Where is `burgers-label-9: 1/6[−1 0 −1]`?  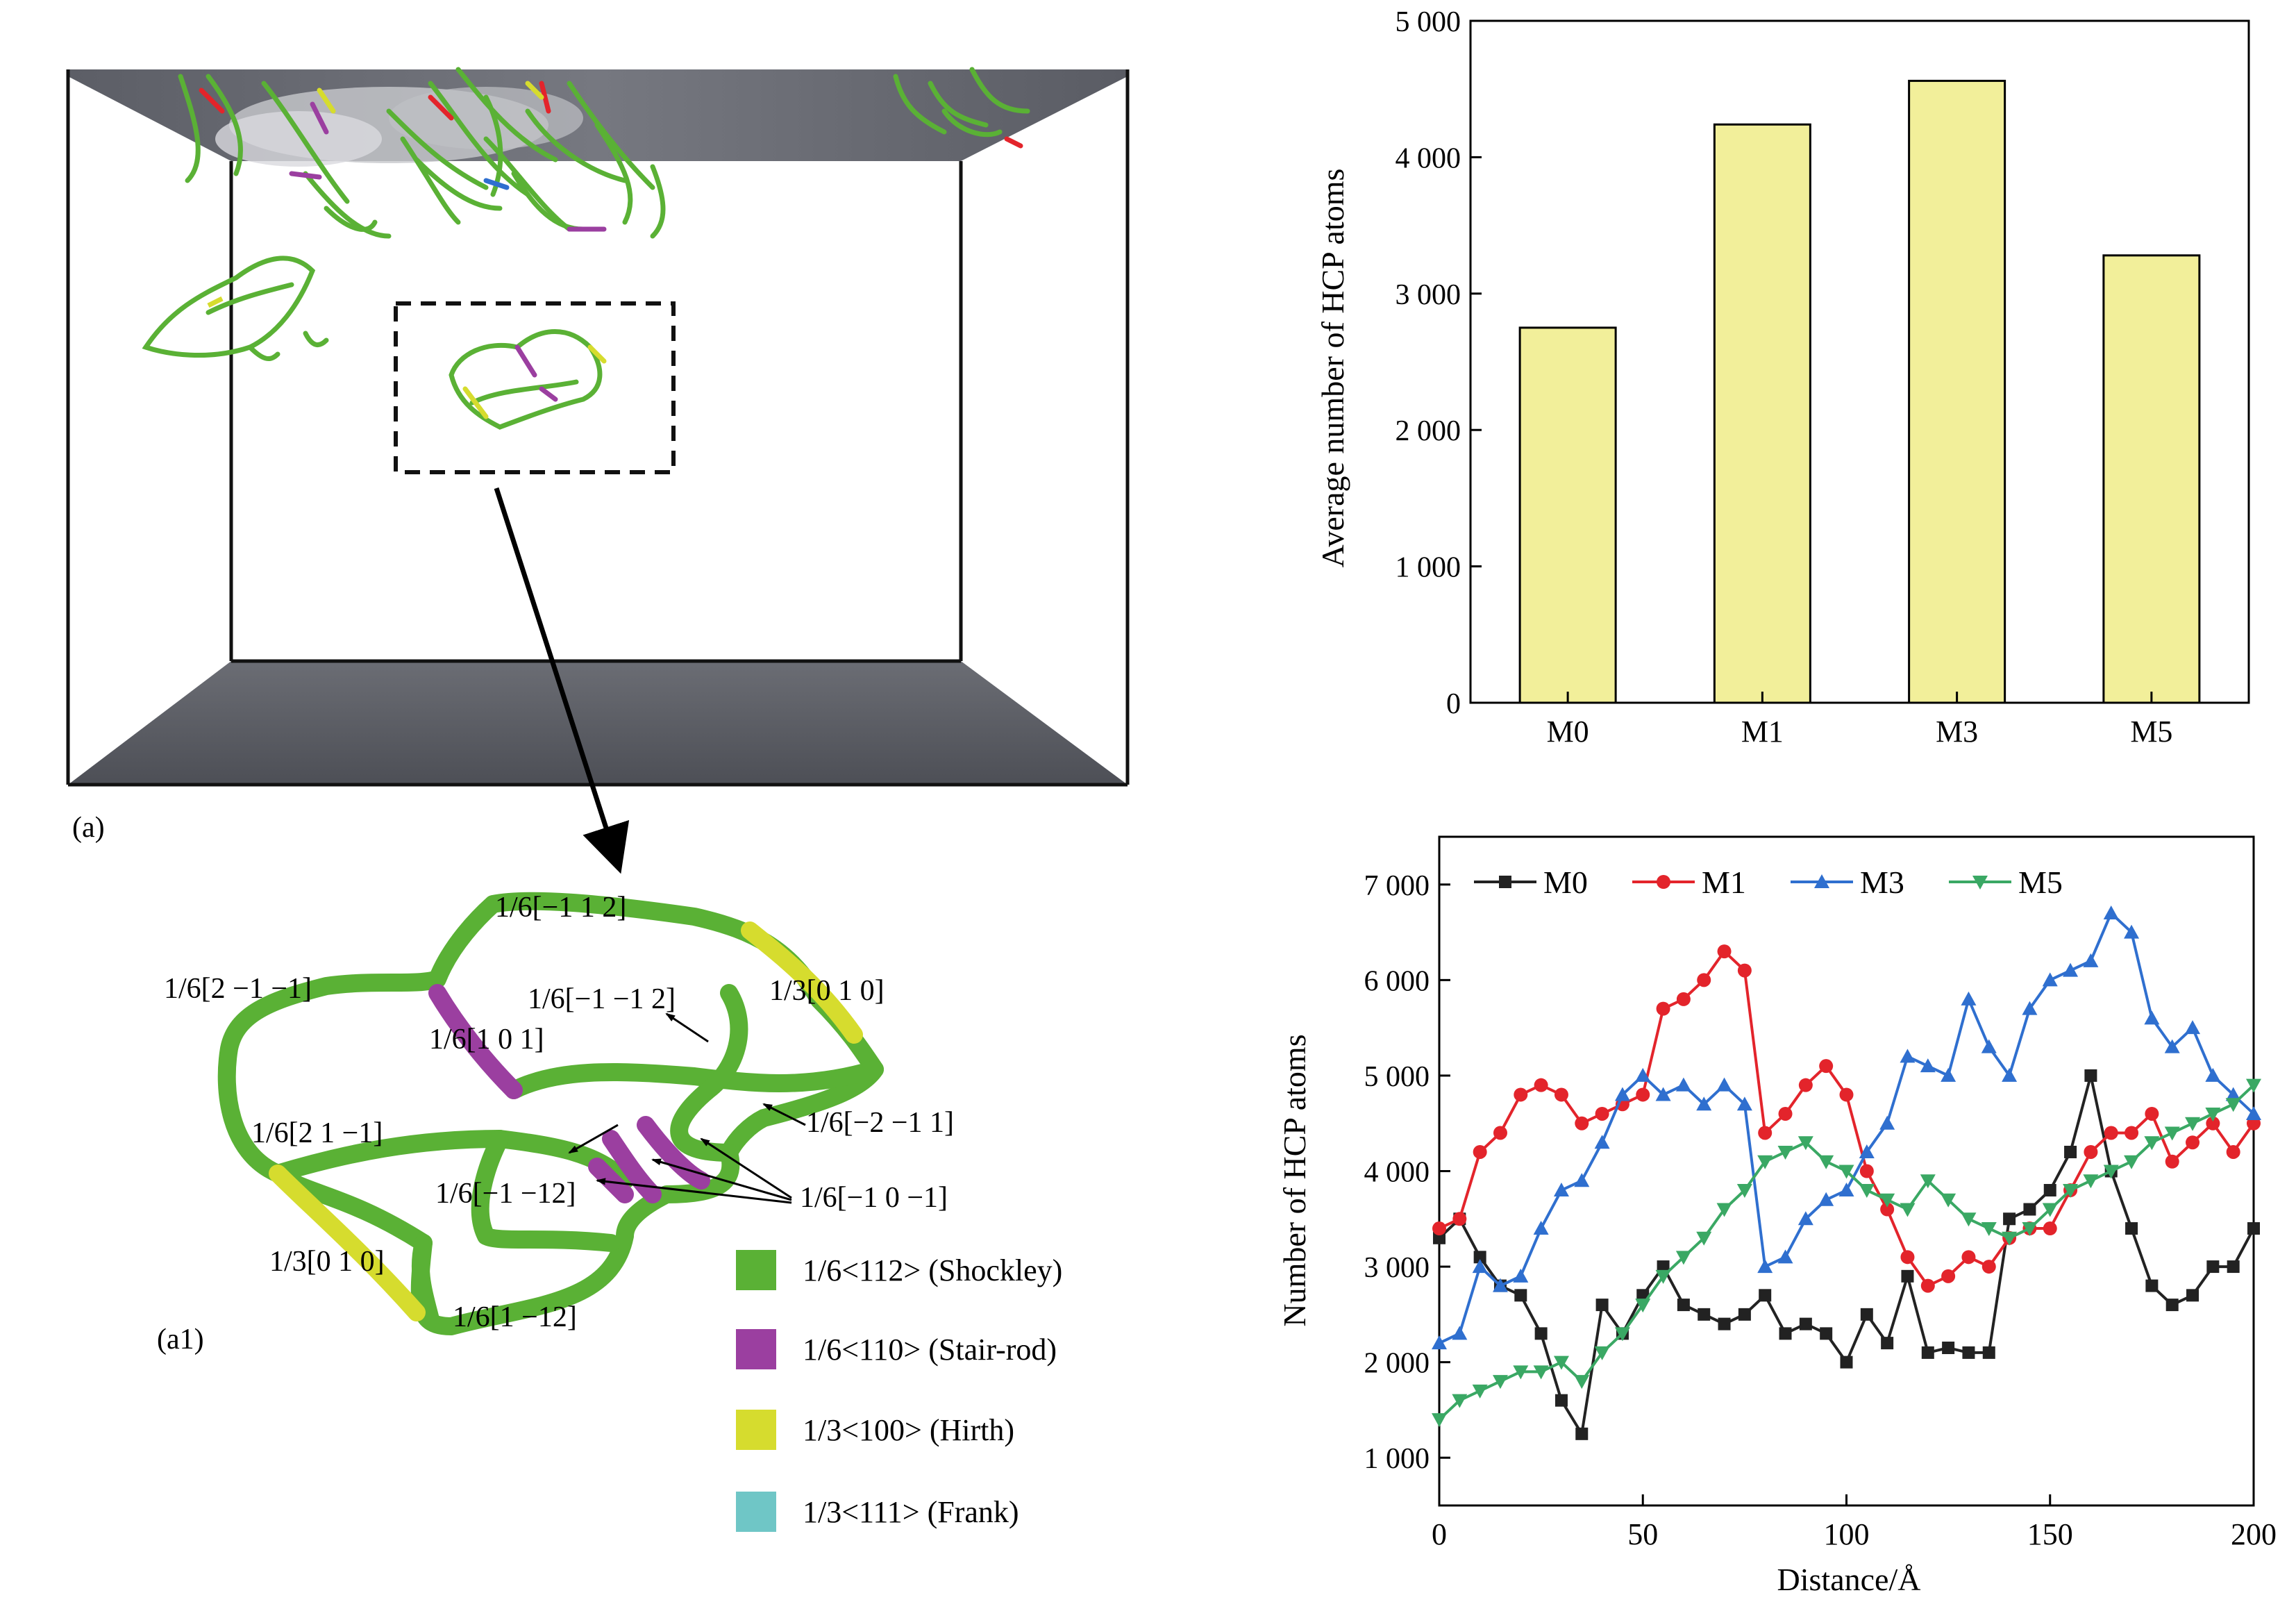
burgers-label-9: 1/6[−1 0 −1] is located at coordinates (874, 1198).